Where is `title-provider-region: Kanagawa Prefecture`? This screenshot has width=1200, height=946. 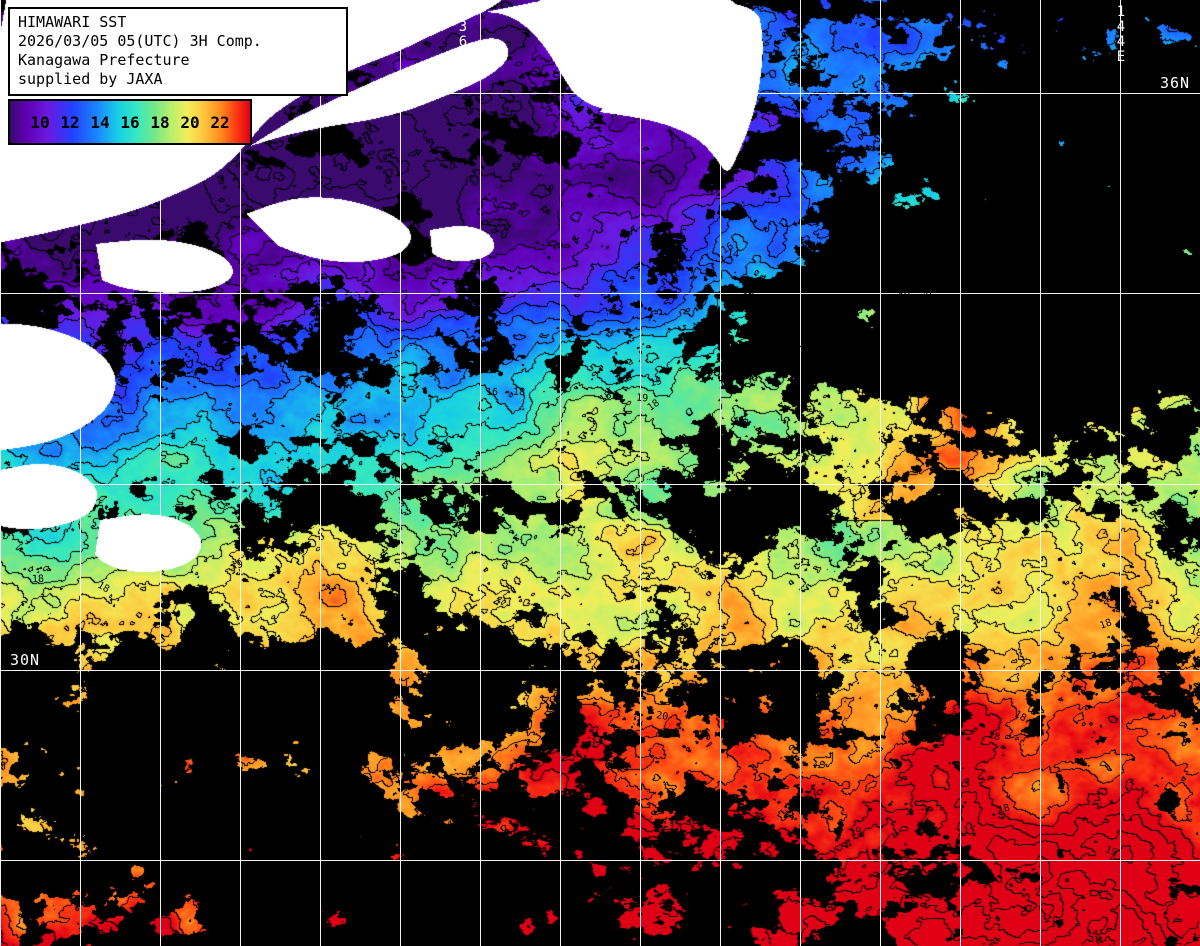
title-provider-region: Kanagawa Prefecture is located at coordinates (104, 60).